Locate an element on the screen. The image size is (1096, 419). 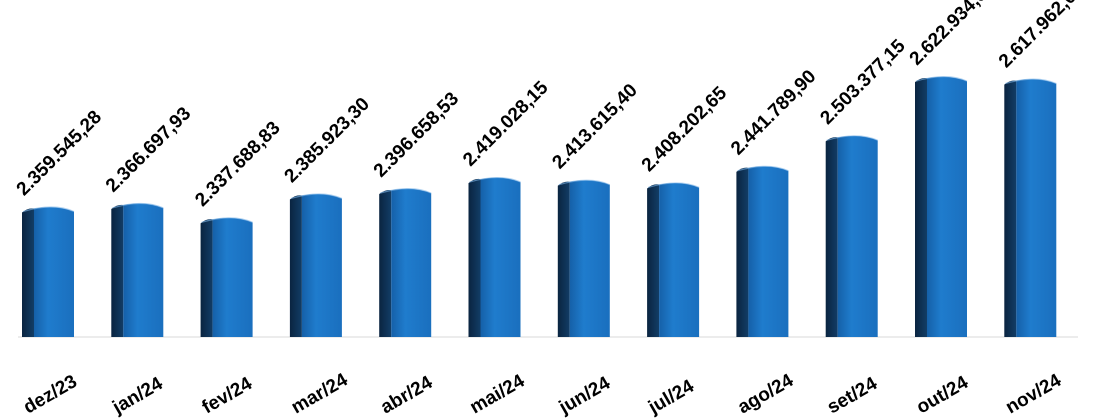
category-label: set/24 is located at coordinates (853, 395).